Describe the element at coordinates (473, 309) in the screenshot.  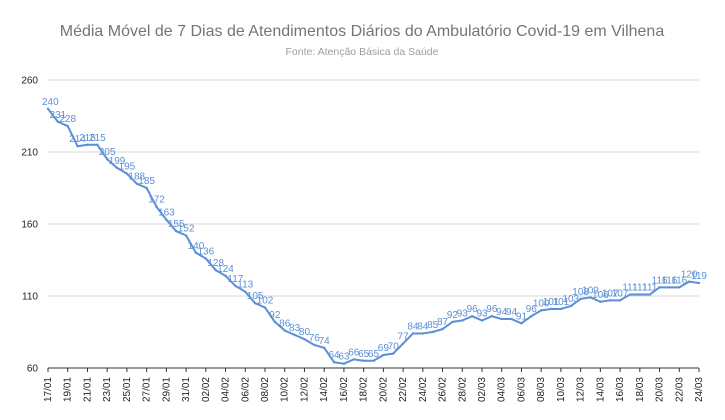
I see `data-label: 96` at that location.